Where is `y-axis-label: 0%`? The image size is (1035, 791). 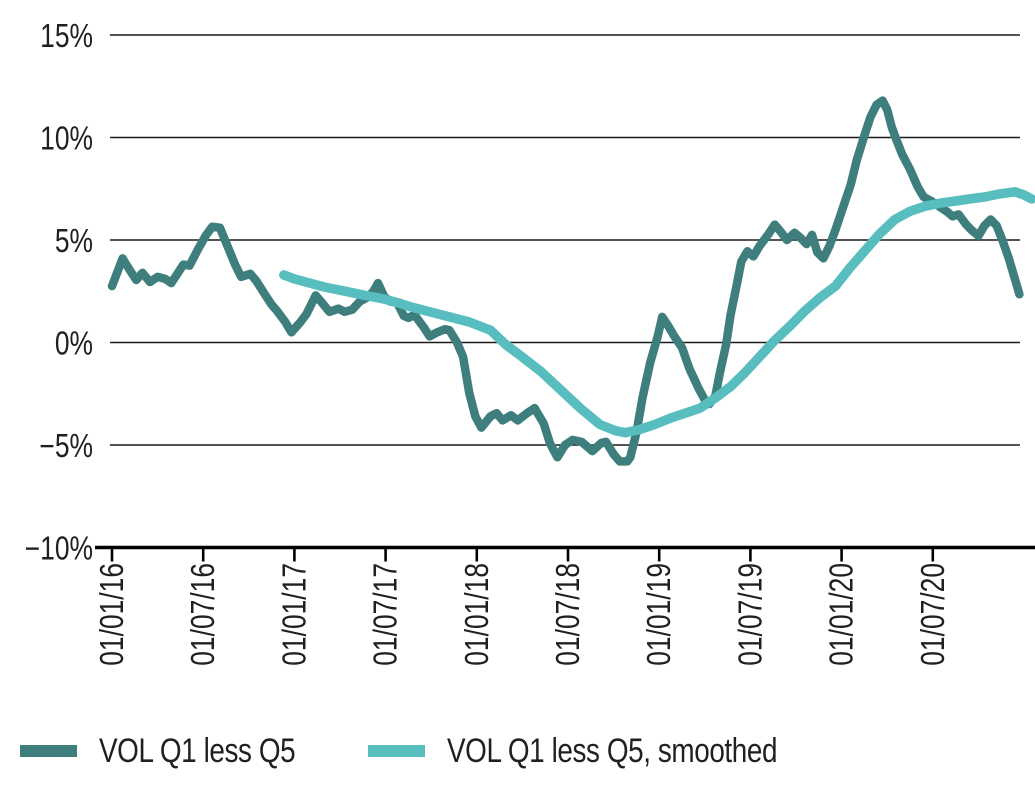
y-axis-label: 0% is located at coordinates (74, 344).